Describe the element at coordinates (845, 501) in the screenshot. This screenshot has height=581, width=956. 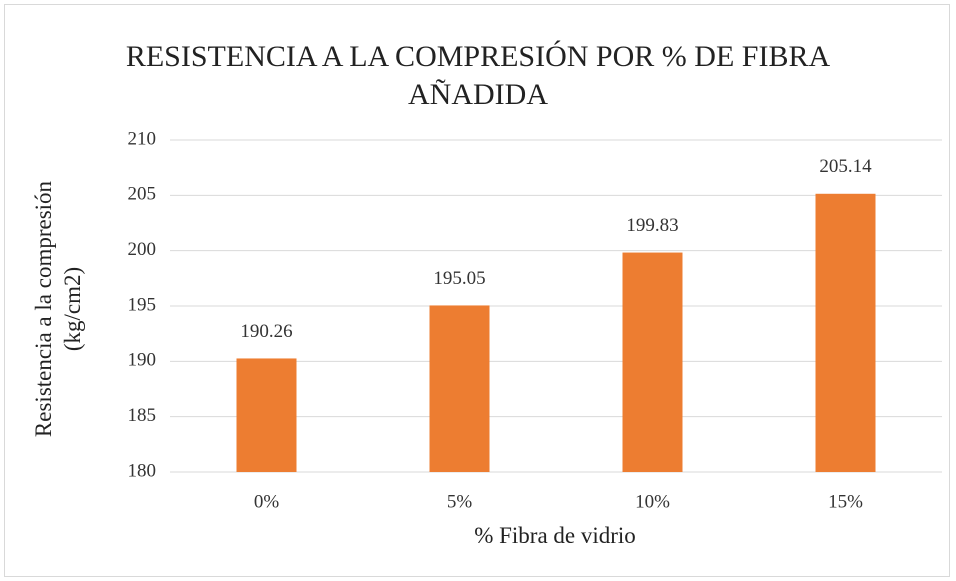
I see `x-tick-label: 15%` at that location.